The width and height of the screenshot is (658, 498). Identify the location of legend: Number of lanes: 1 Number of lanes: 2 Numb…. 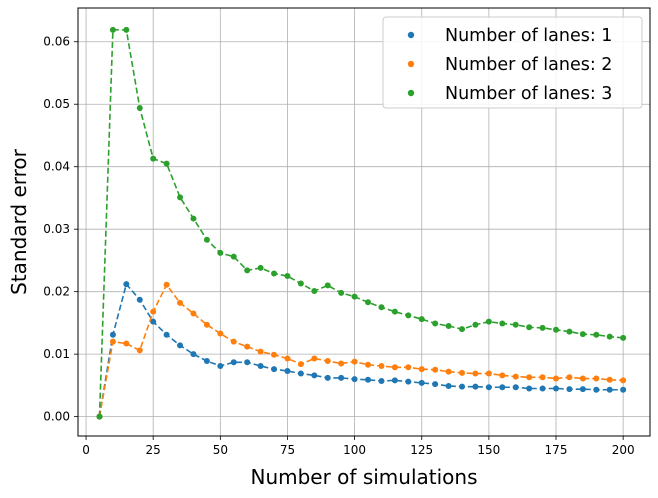
(512, 62).